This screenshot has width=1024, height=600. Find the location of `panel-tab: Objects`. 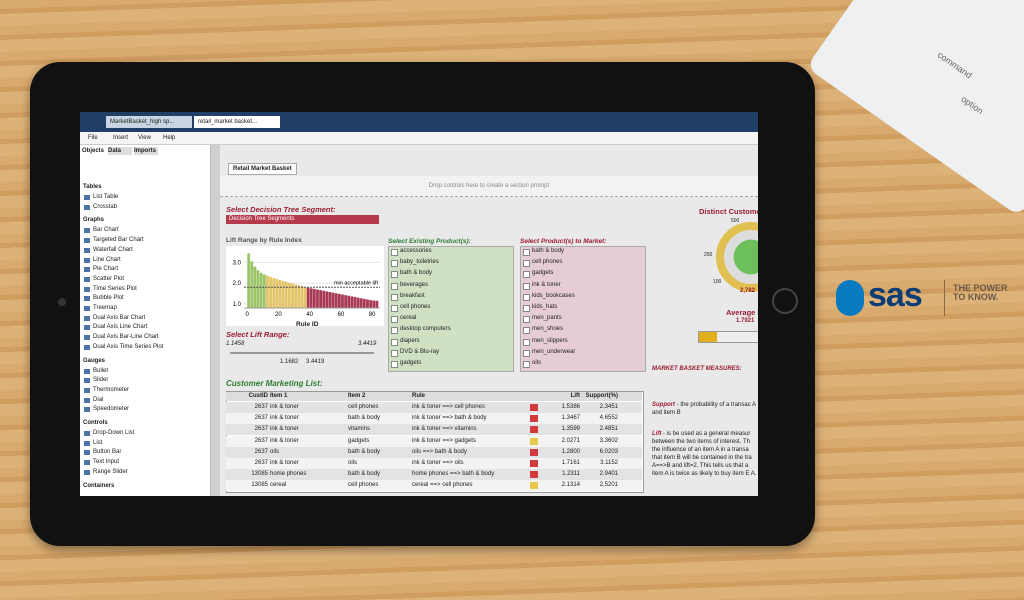

panel-tab: Objects is located at coordinates (94, 151).